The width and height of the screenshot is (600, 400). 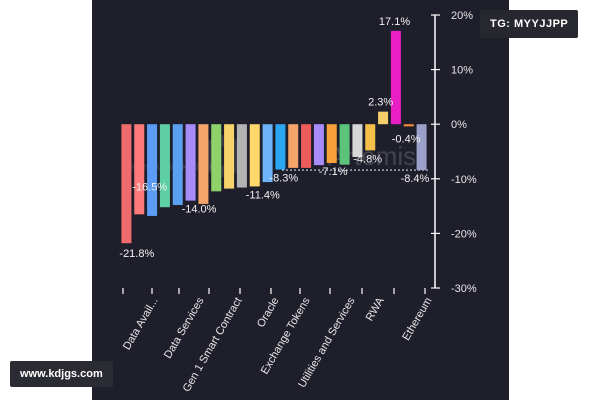 What do you see at coordinates (462, 16) in the screenshot?
I see `y-tick-label: 20%` at bounding box center [462, 16].